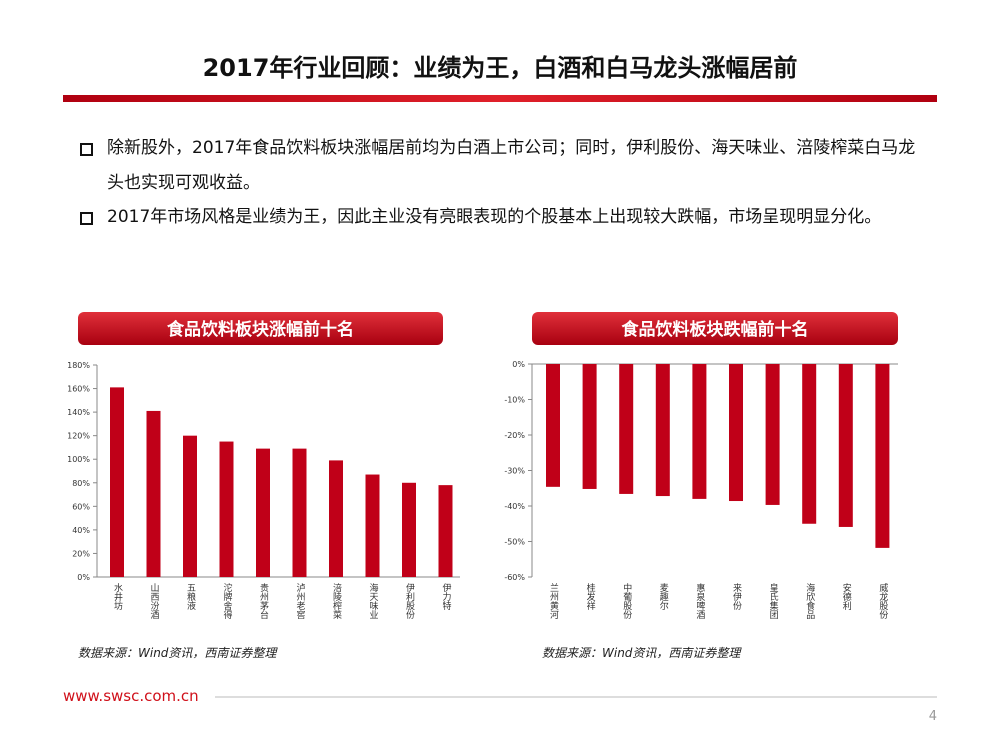 The height and width of the screenshot is (750, 1000). I want to click on y-tick-label: 160%, so click(78, 389).